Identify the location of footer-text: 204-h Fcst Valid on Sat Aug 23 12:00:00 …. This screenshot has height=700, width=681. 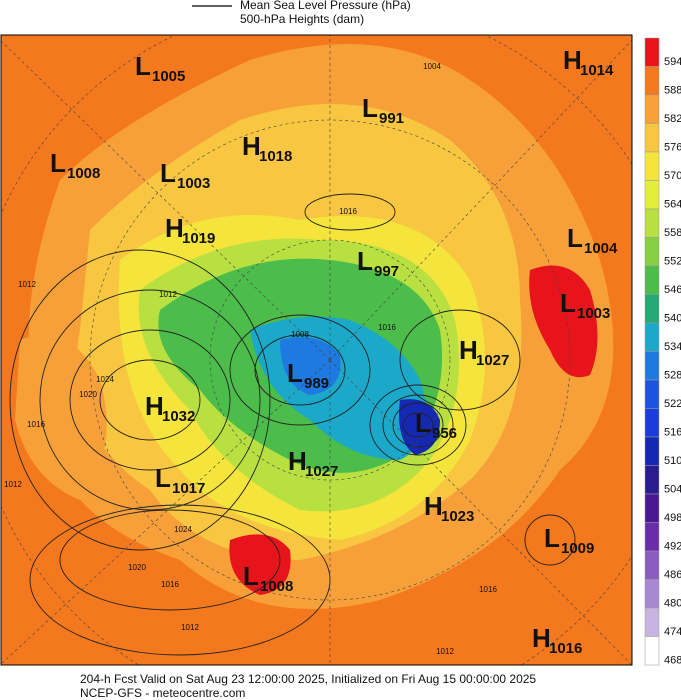
(308, 679).